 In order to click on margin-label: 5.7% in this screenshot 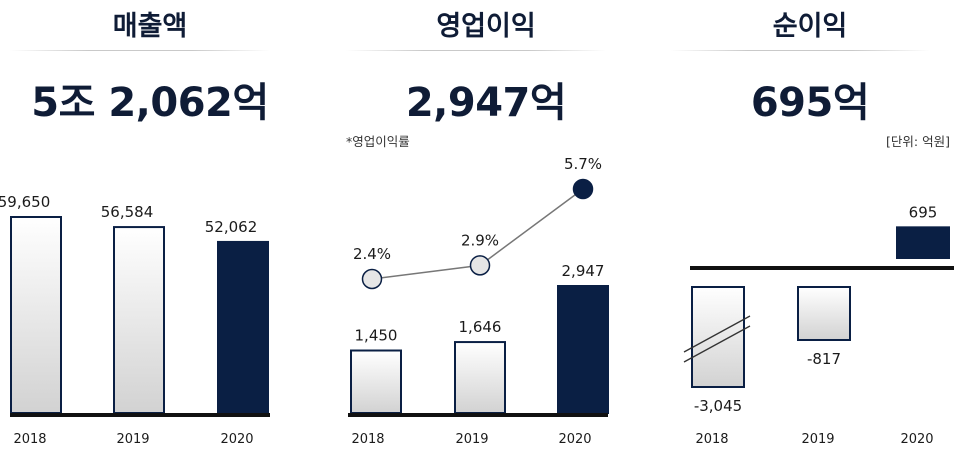, I will do `click(583, 164)`.